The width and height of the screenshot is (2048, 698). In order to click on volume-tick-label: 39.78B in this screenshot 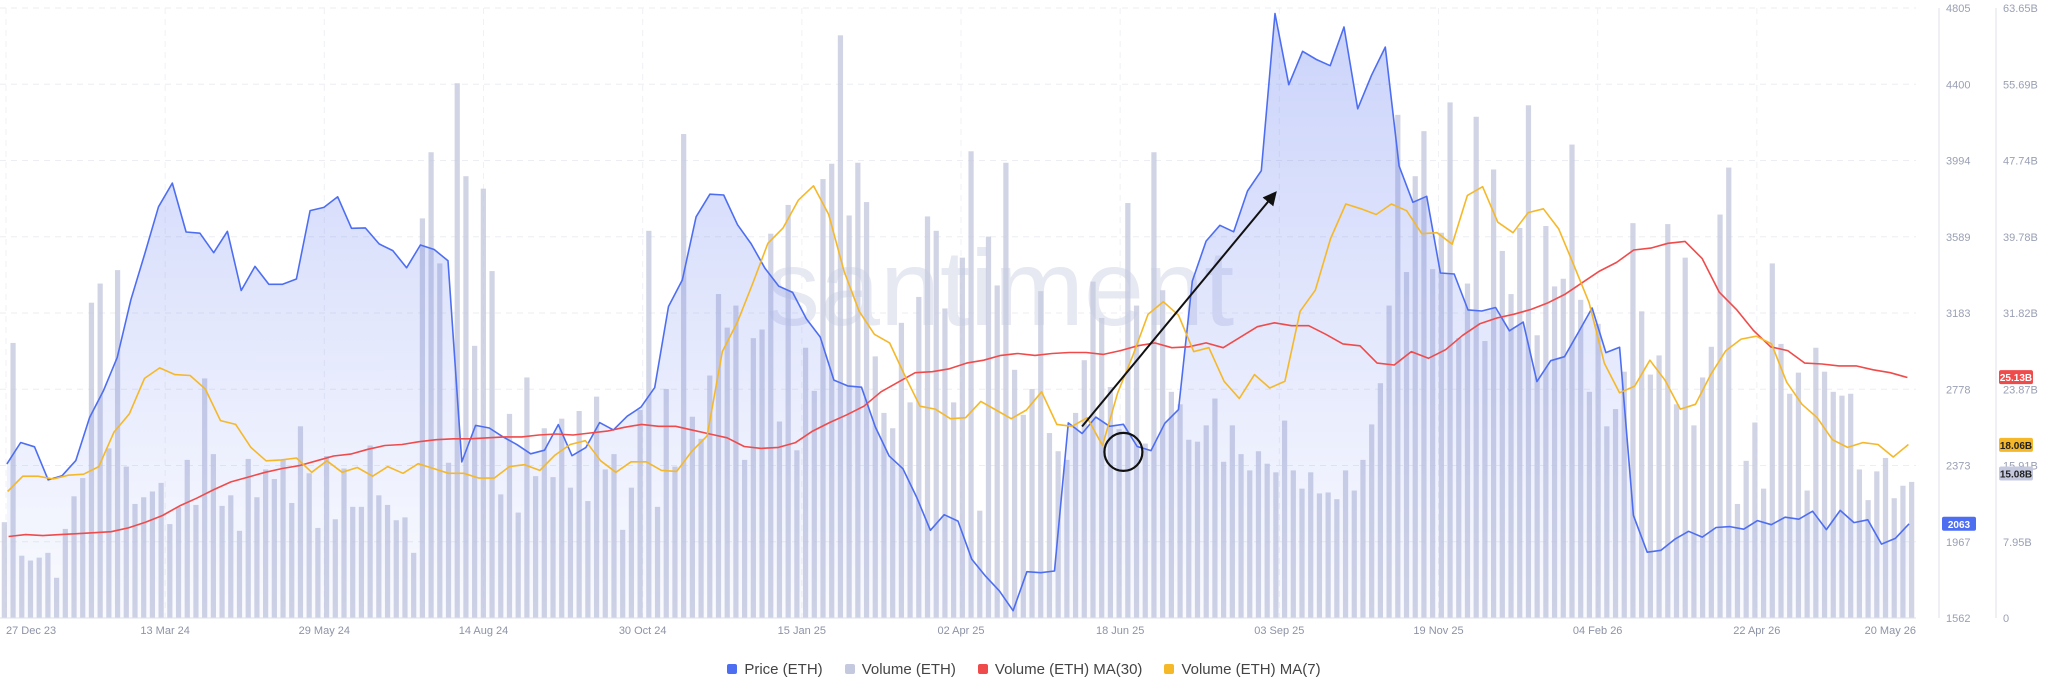, I will do `click(2020, 238)`.